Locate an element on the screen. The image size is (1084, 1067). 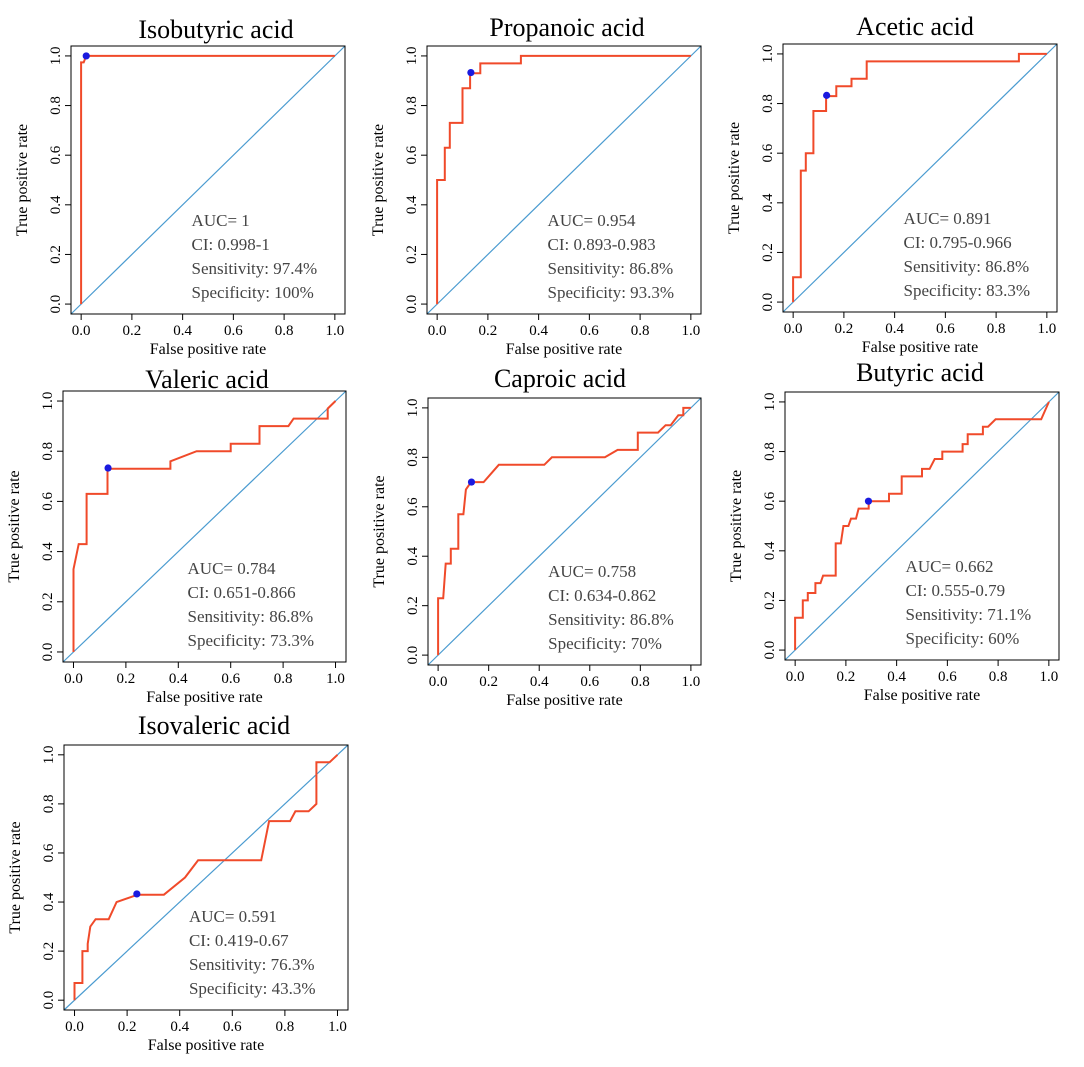
auc-label: AUC= 0.662 is located at coordinates (950, 566).